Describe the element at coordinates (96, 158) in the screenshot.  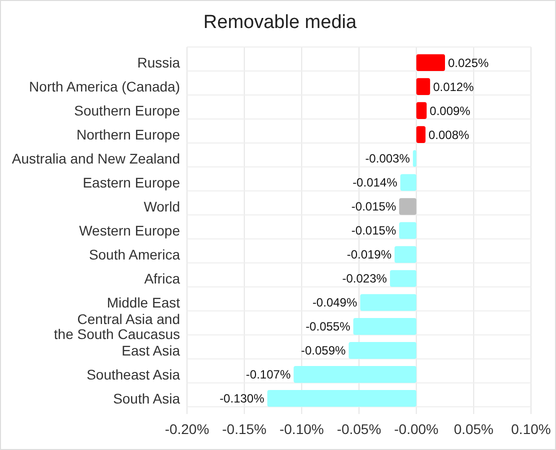
I see `y-tick-label: Australia and New Zealand` at that location.